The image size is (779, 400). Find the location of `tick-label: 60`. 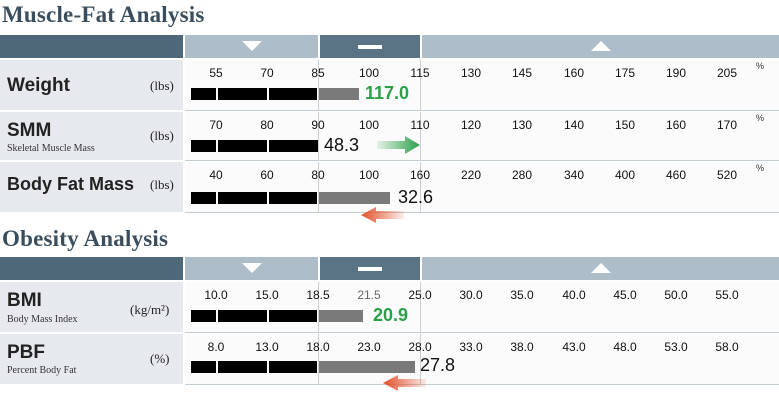

tick-label: 60 is located at coordinates (267, 175).